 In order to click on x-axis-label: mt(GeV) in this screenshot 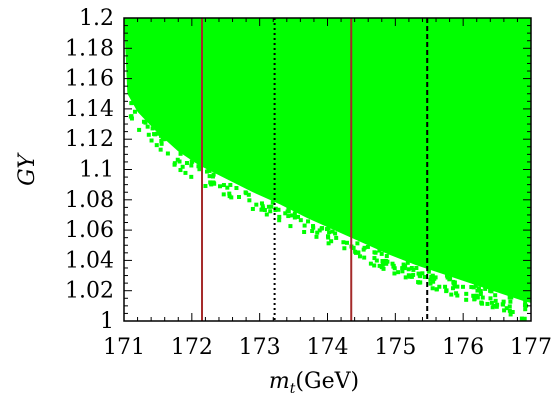, I will do `click(314, 383)`.